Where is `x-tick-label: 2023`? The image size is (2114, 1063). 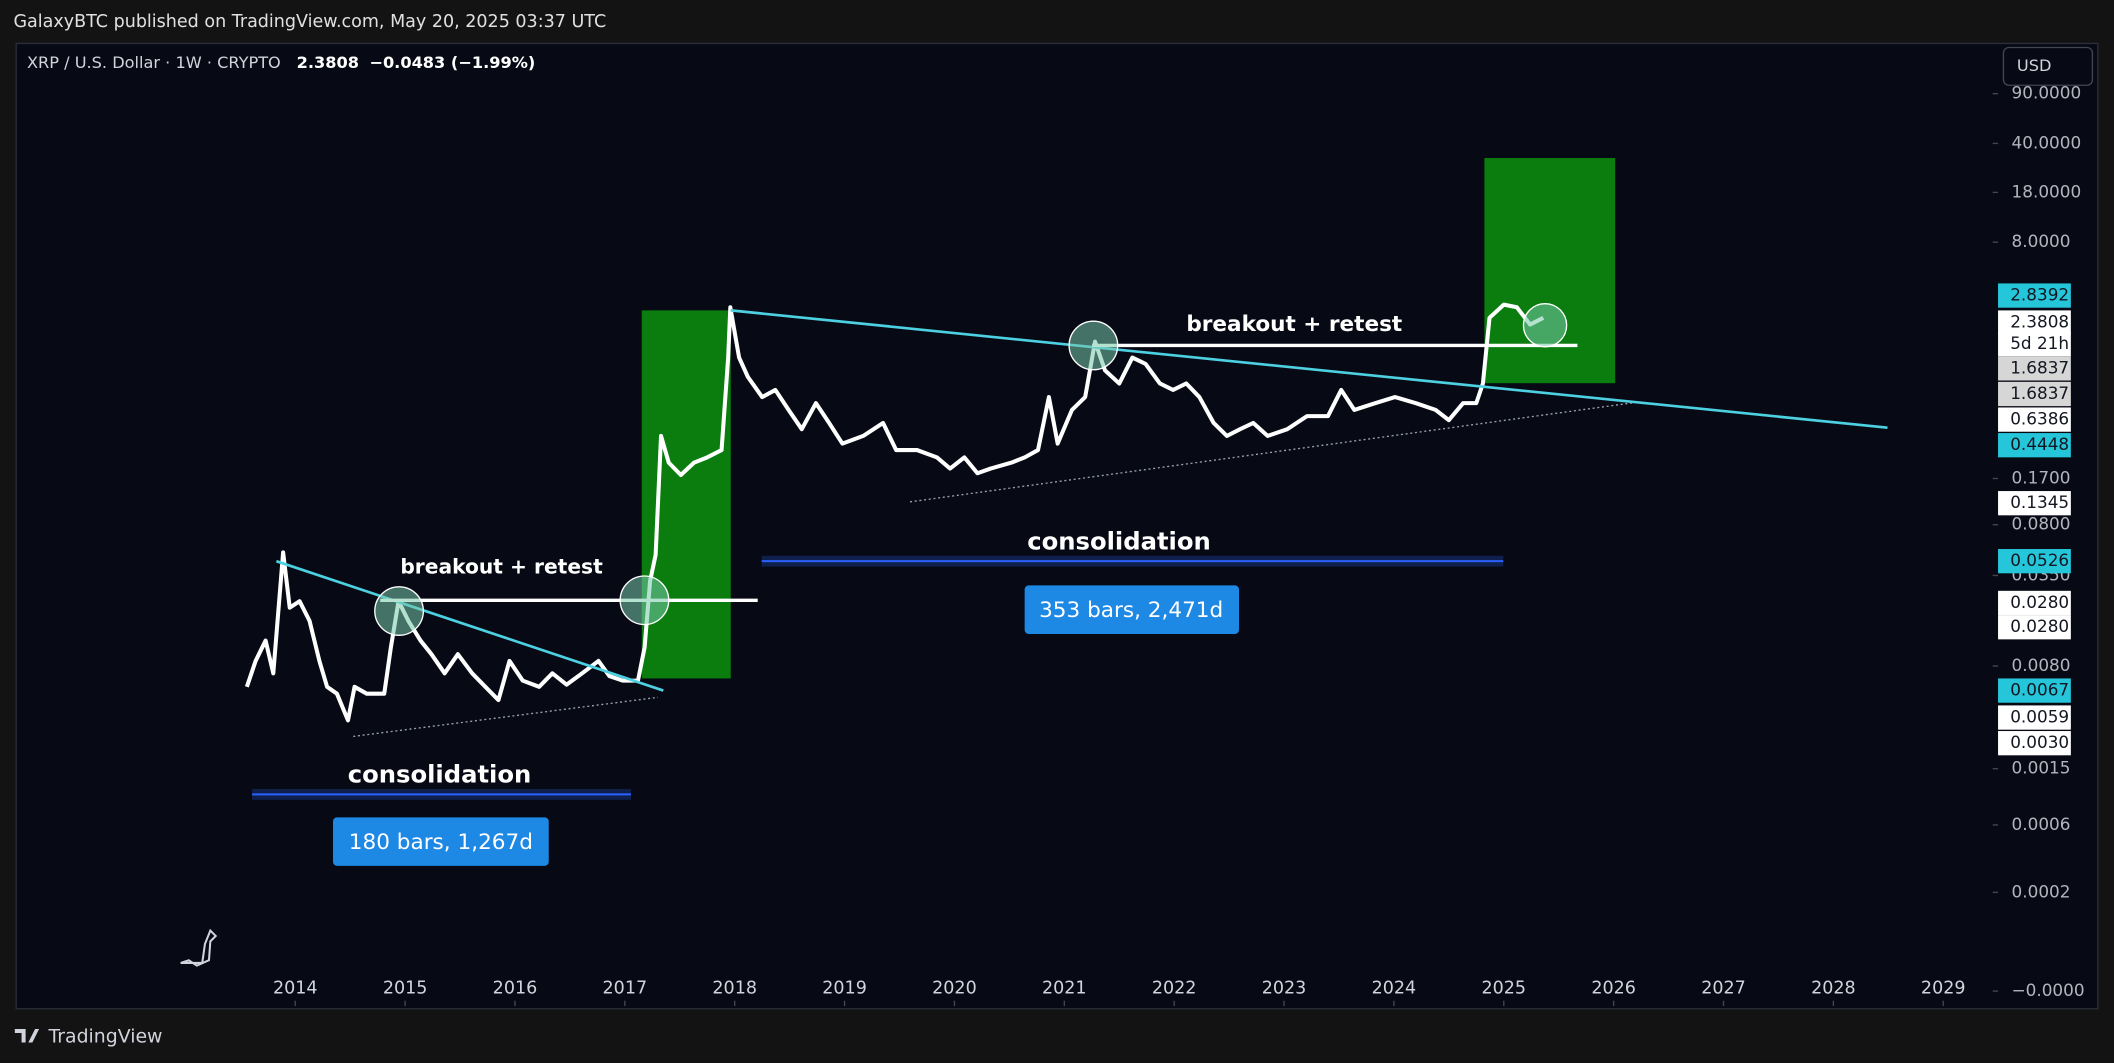 x-tick-label: 2023 is located at coordinates (1284, 989).